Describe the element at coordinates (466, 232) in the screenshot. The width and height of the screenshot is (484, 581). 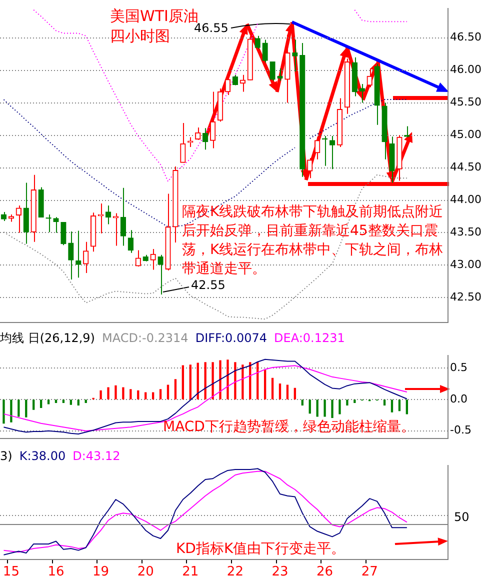
I see `y-tick-label: 43.50` at that location.